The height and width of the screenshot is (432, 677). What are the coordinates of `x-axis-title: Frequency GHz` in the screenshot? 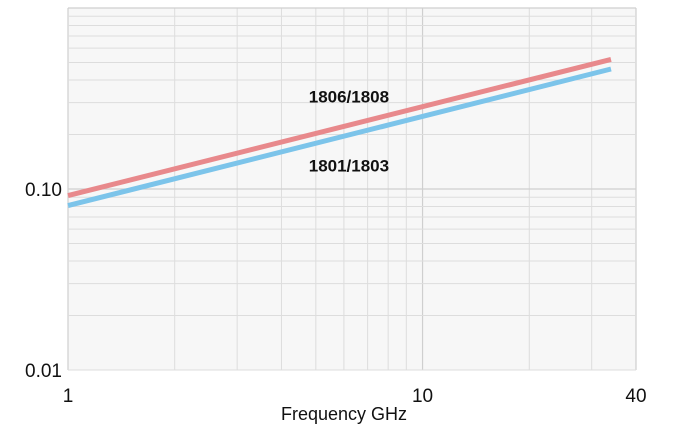 It's located at (344, 414).